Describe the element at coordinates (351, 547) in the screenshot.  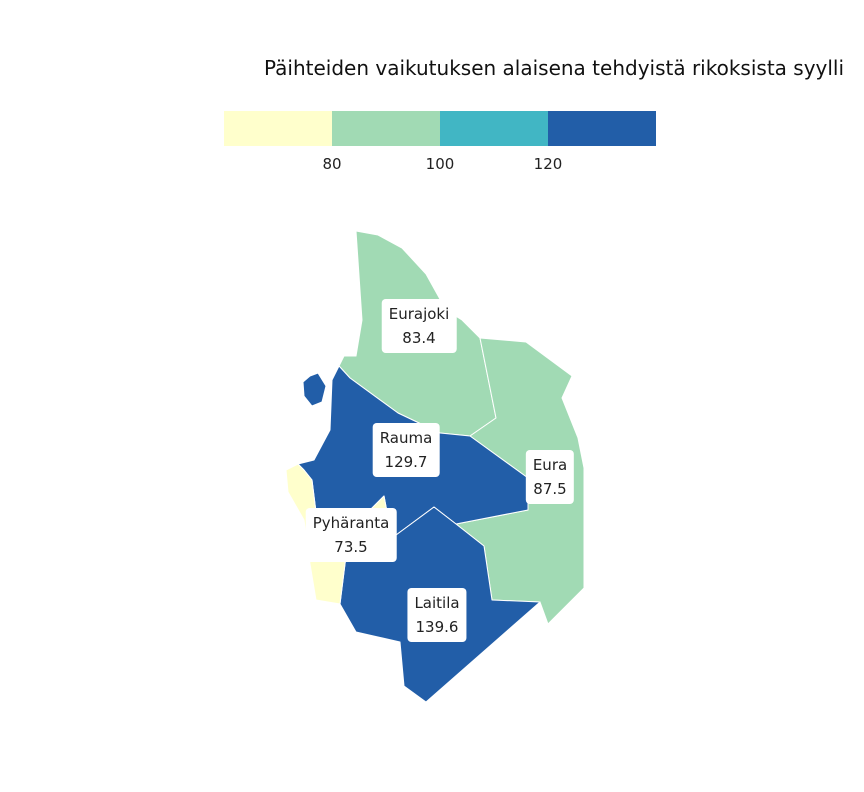
I see `region-value: 73.5` at that location.